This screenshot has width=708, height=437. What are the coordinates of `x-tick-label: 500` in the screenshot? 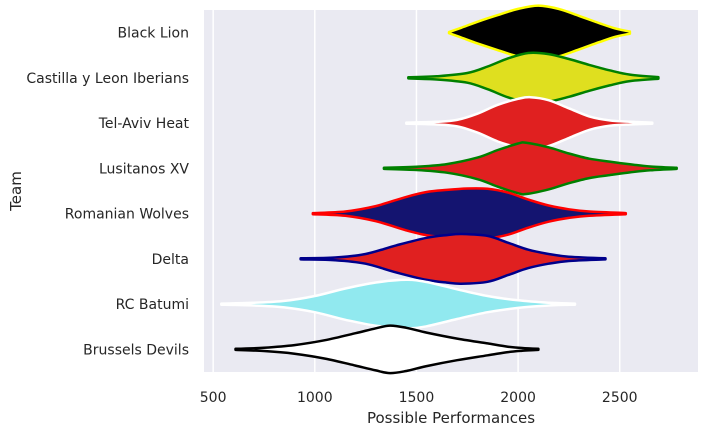 It's located at (213, 398).